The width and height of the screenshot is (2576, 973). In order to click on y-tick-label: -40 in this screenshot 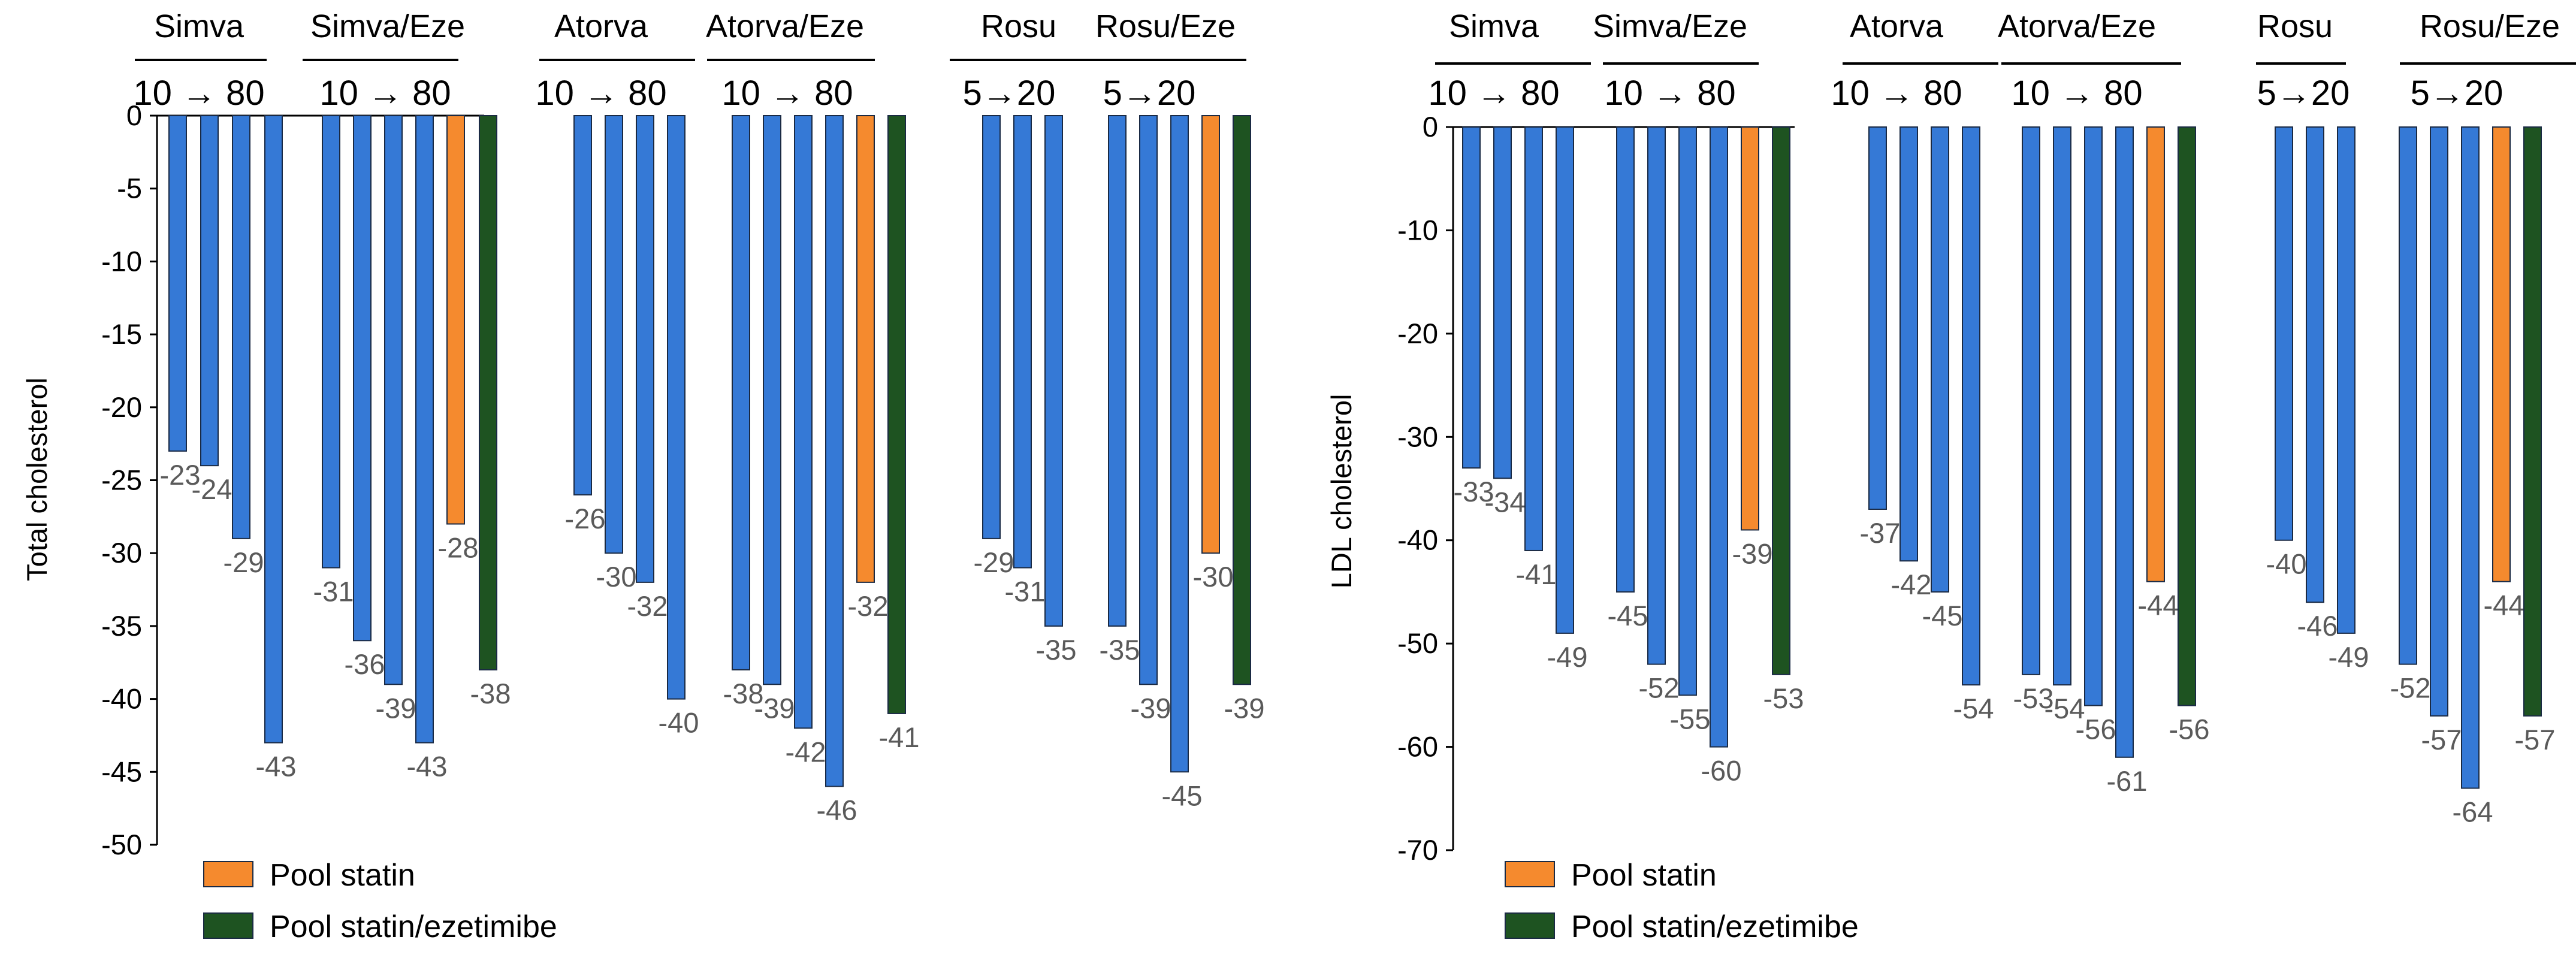, I will do `click(122, 699)`.